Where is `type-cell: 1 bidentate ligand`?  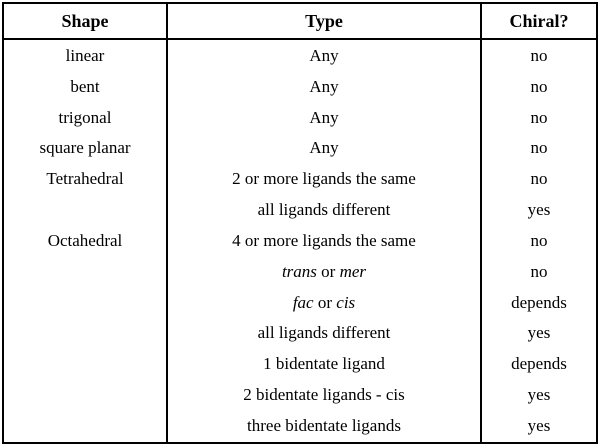 type-cell: 1 bidentate ligand is located at coordinates (324, 364).